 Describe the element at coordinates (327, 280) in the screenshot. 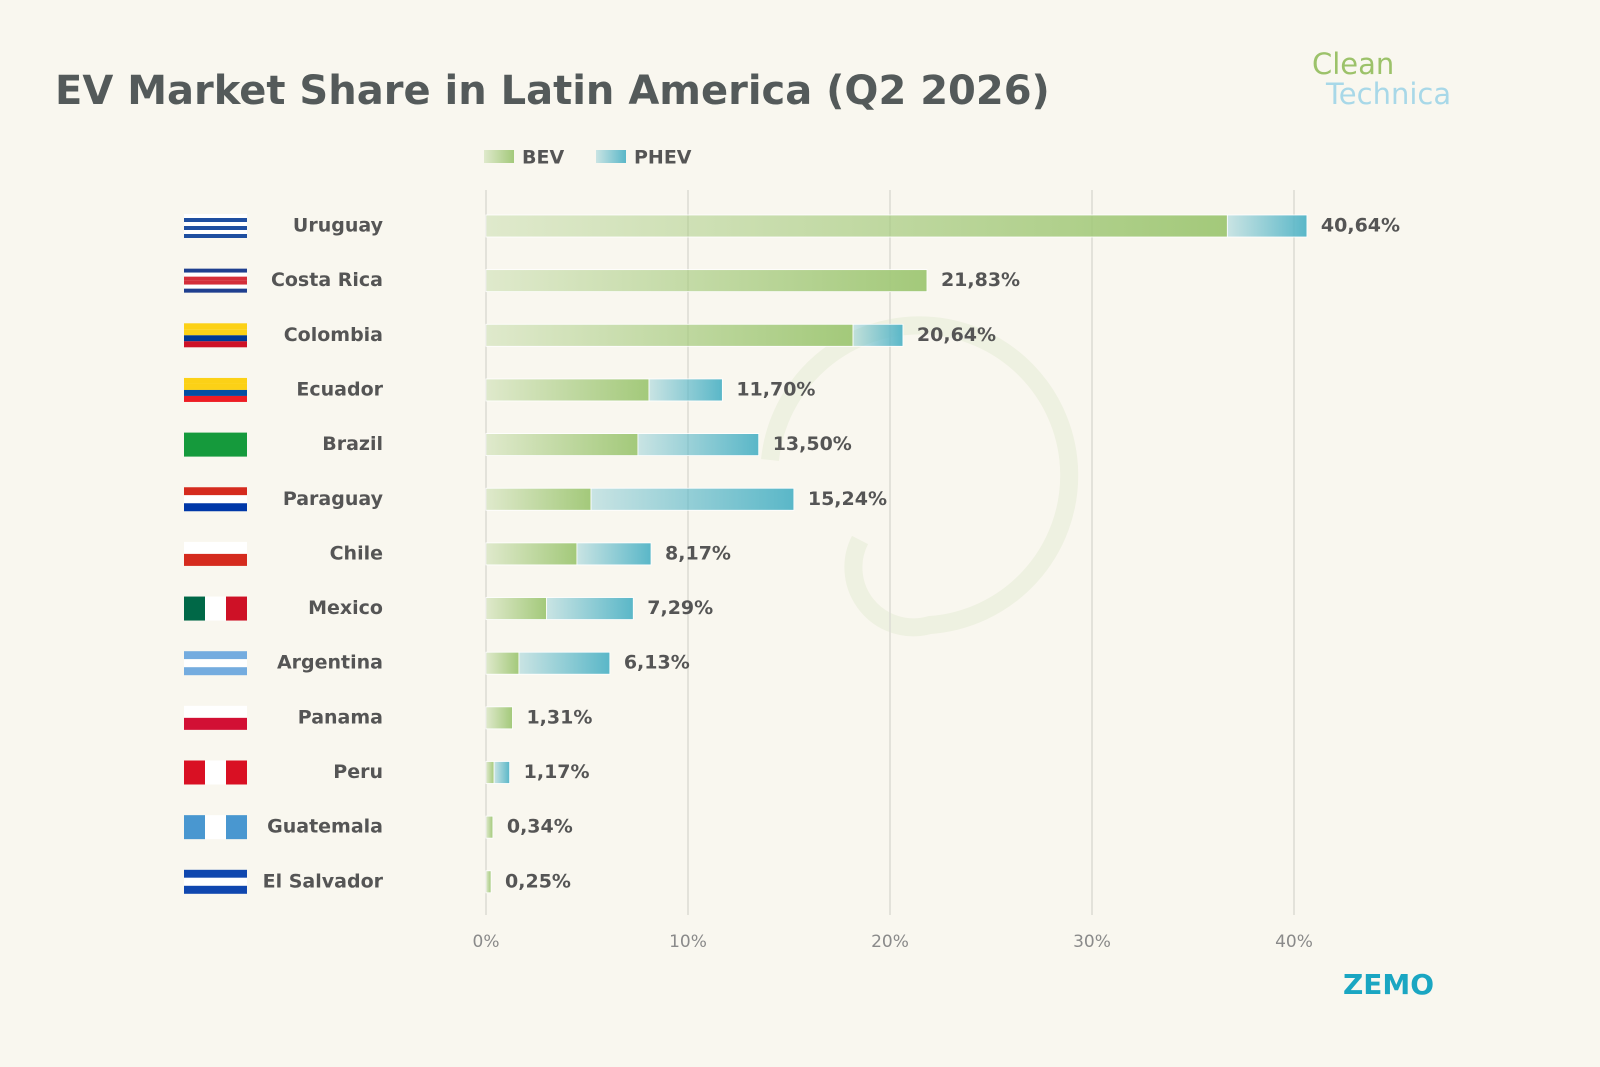

I see `category-label: Costa Rica` at that location.